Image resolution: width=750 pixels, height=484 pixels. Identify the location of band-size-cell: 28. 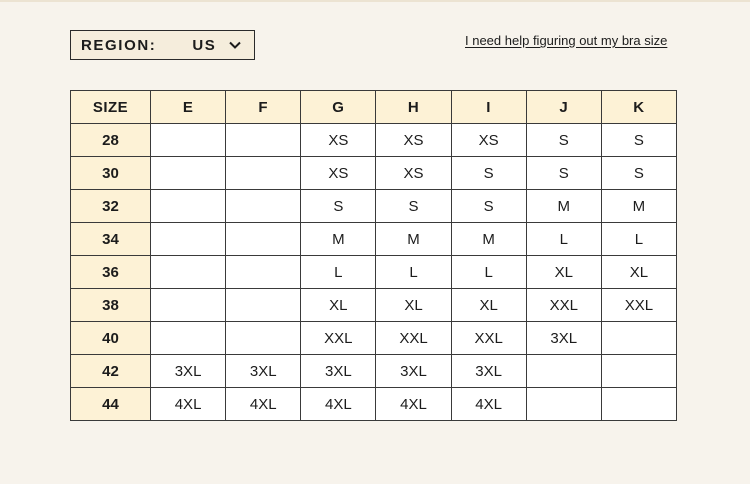
(110, 140).